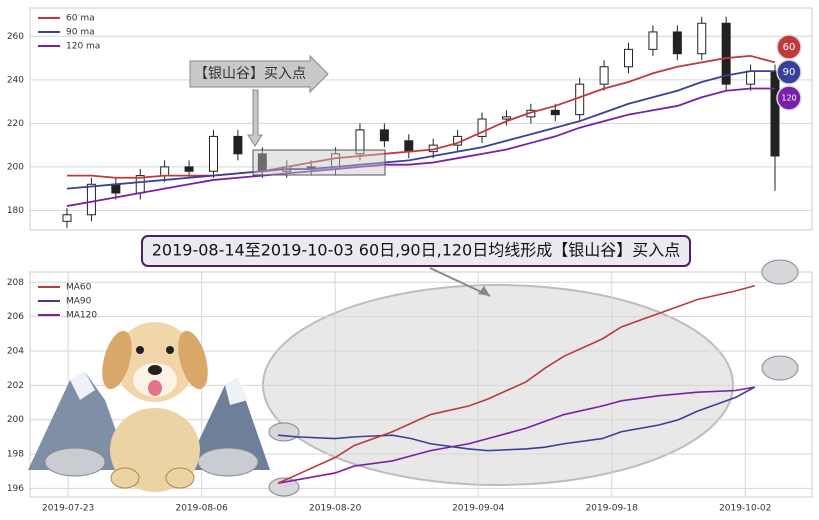 The width and height of the screenshot is (819, 520). I want to click on banner-arrowhead, so click(484, 291).